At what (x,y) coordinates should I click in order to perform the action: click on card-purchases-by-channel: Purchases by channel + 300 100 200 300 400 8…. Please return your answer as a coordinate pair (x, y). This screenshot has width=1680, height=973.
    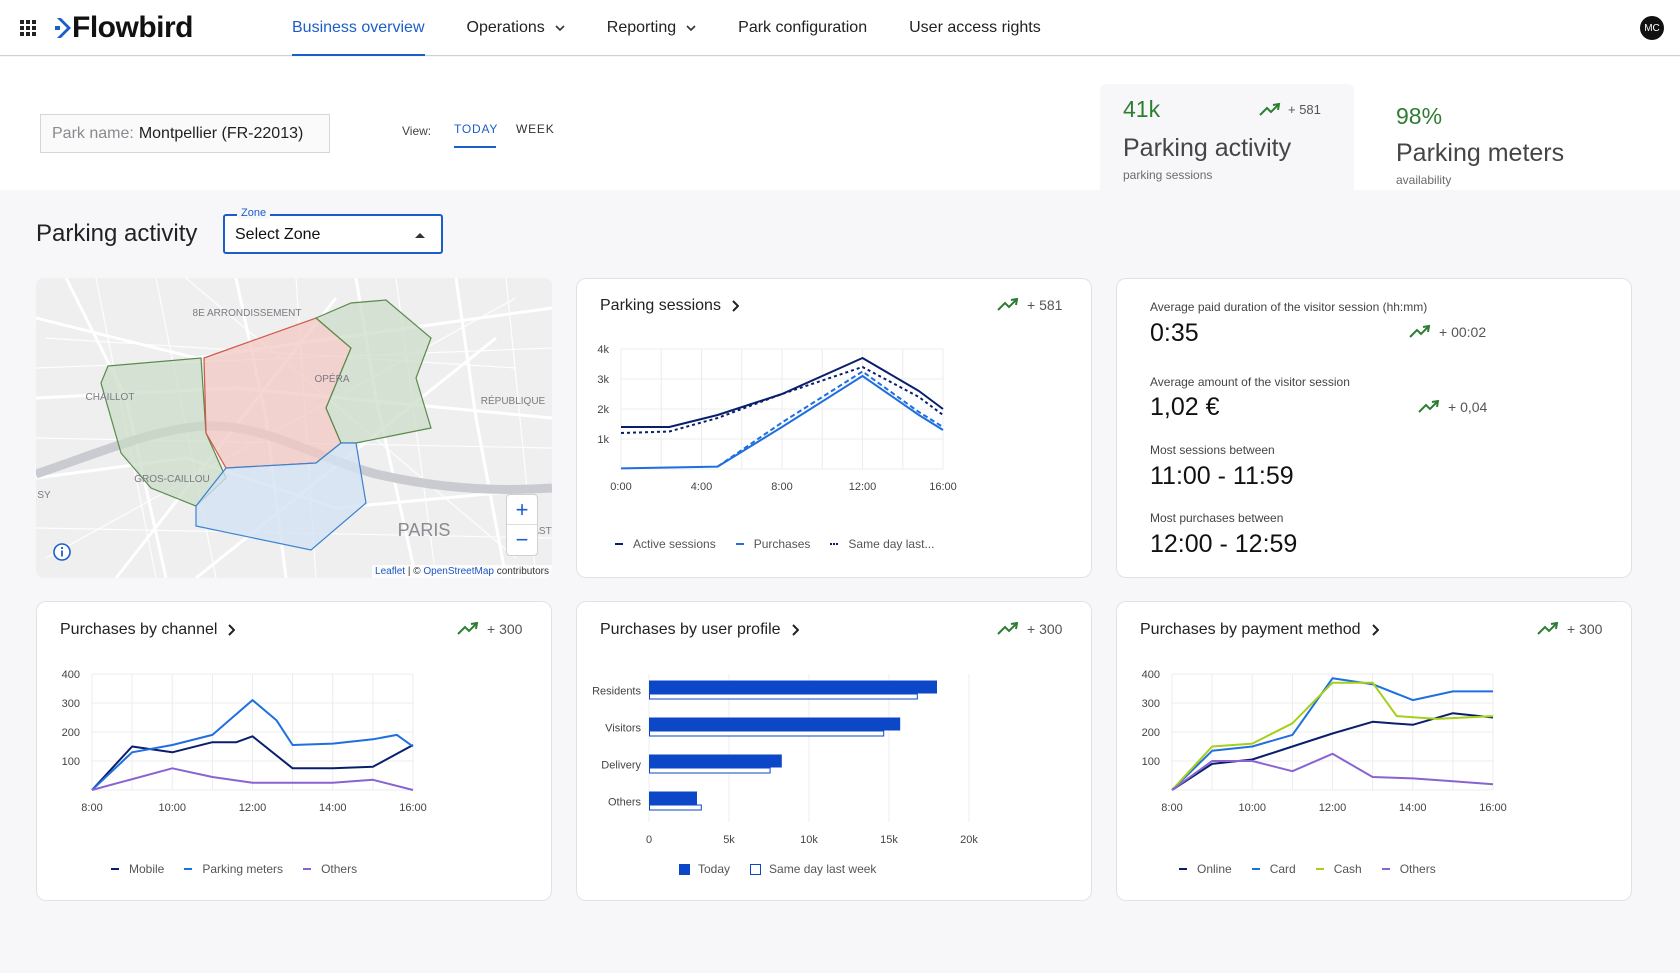
    Looking at the image, I should click on (294, 751).